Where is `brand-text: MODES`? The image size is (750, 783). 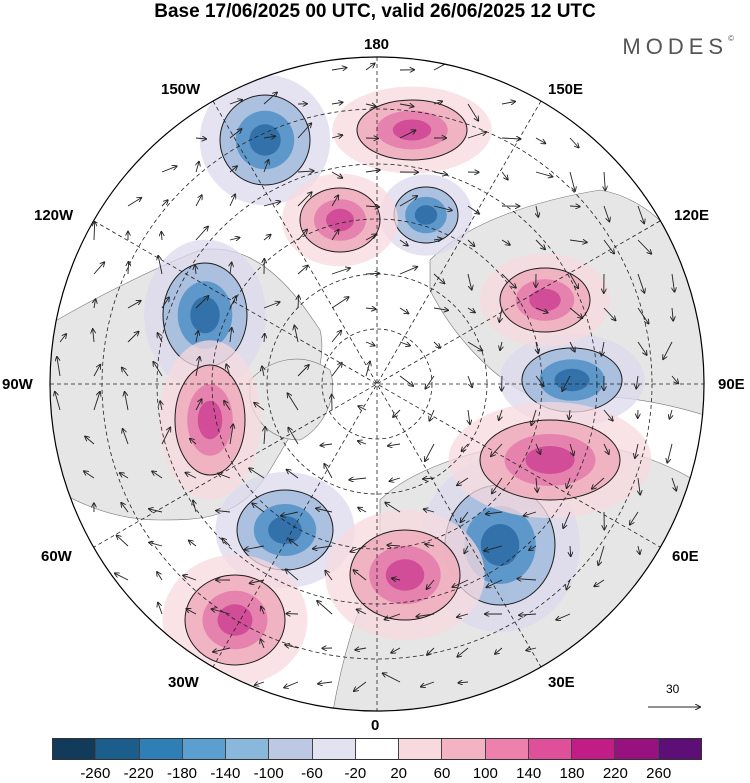 brand-text: MODES is located at coordinates (675, 46).